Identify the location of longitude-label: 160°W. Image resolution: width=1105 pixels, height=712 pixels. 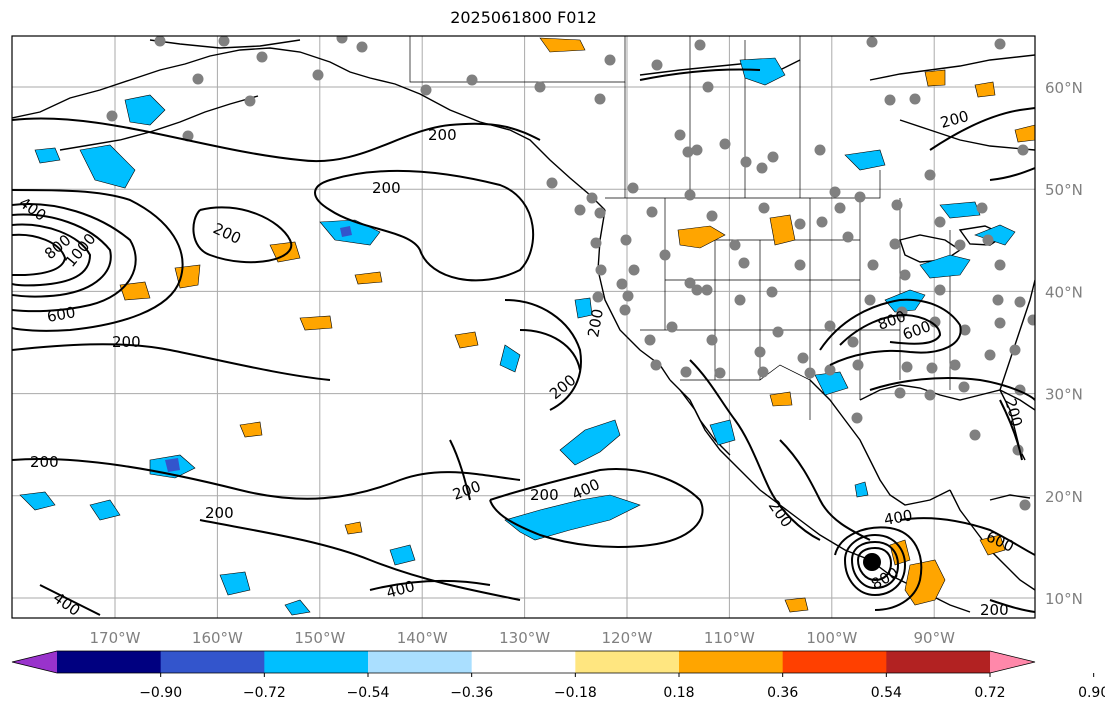
(217, 638).